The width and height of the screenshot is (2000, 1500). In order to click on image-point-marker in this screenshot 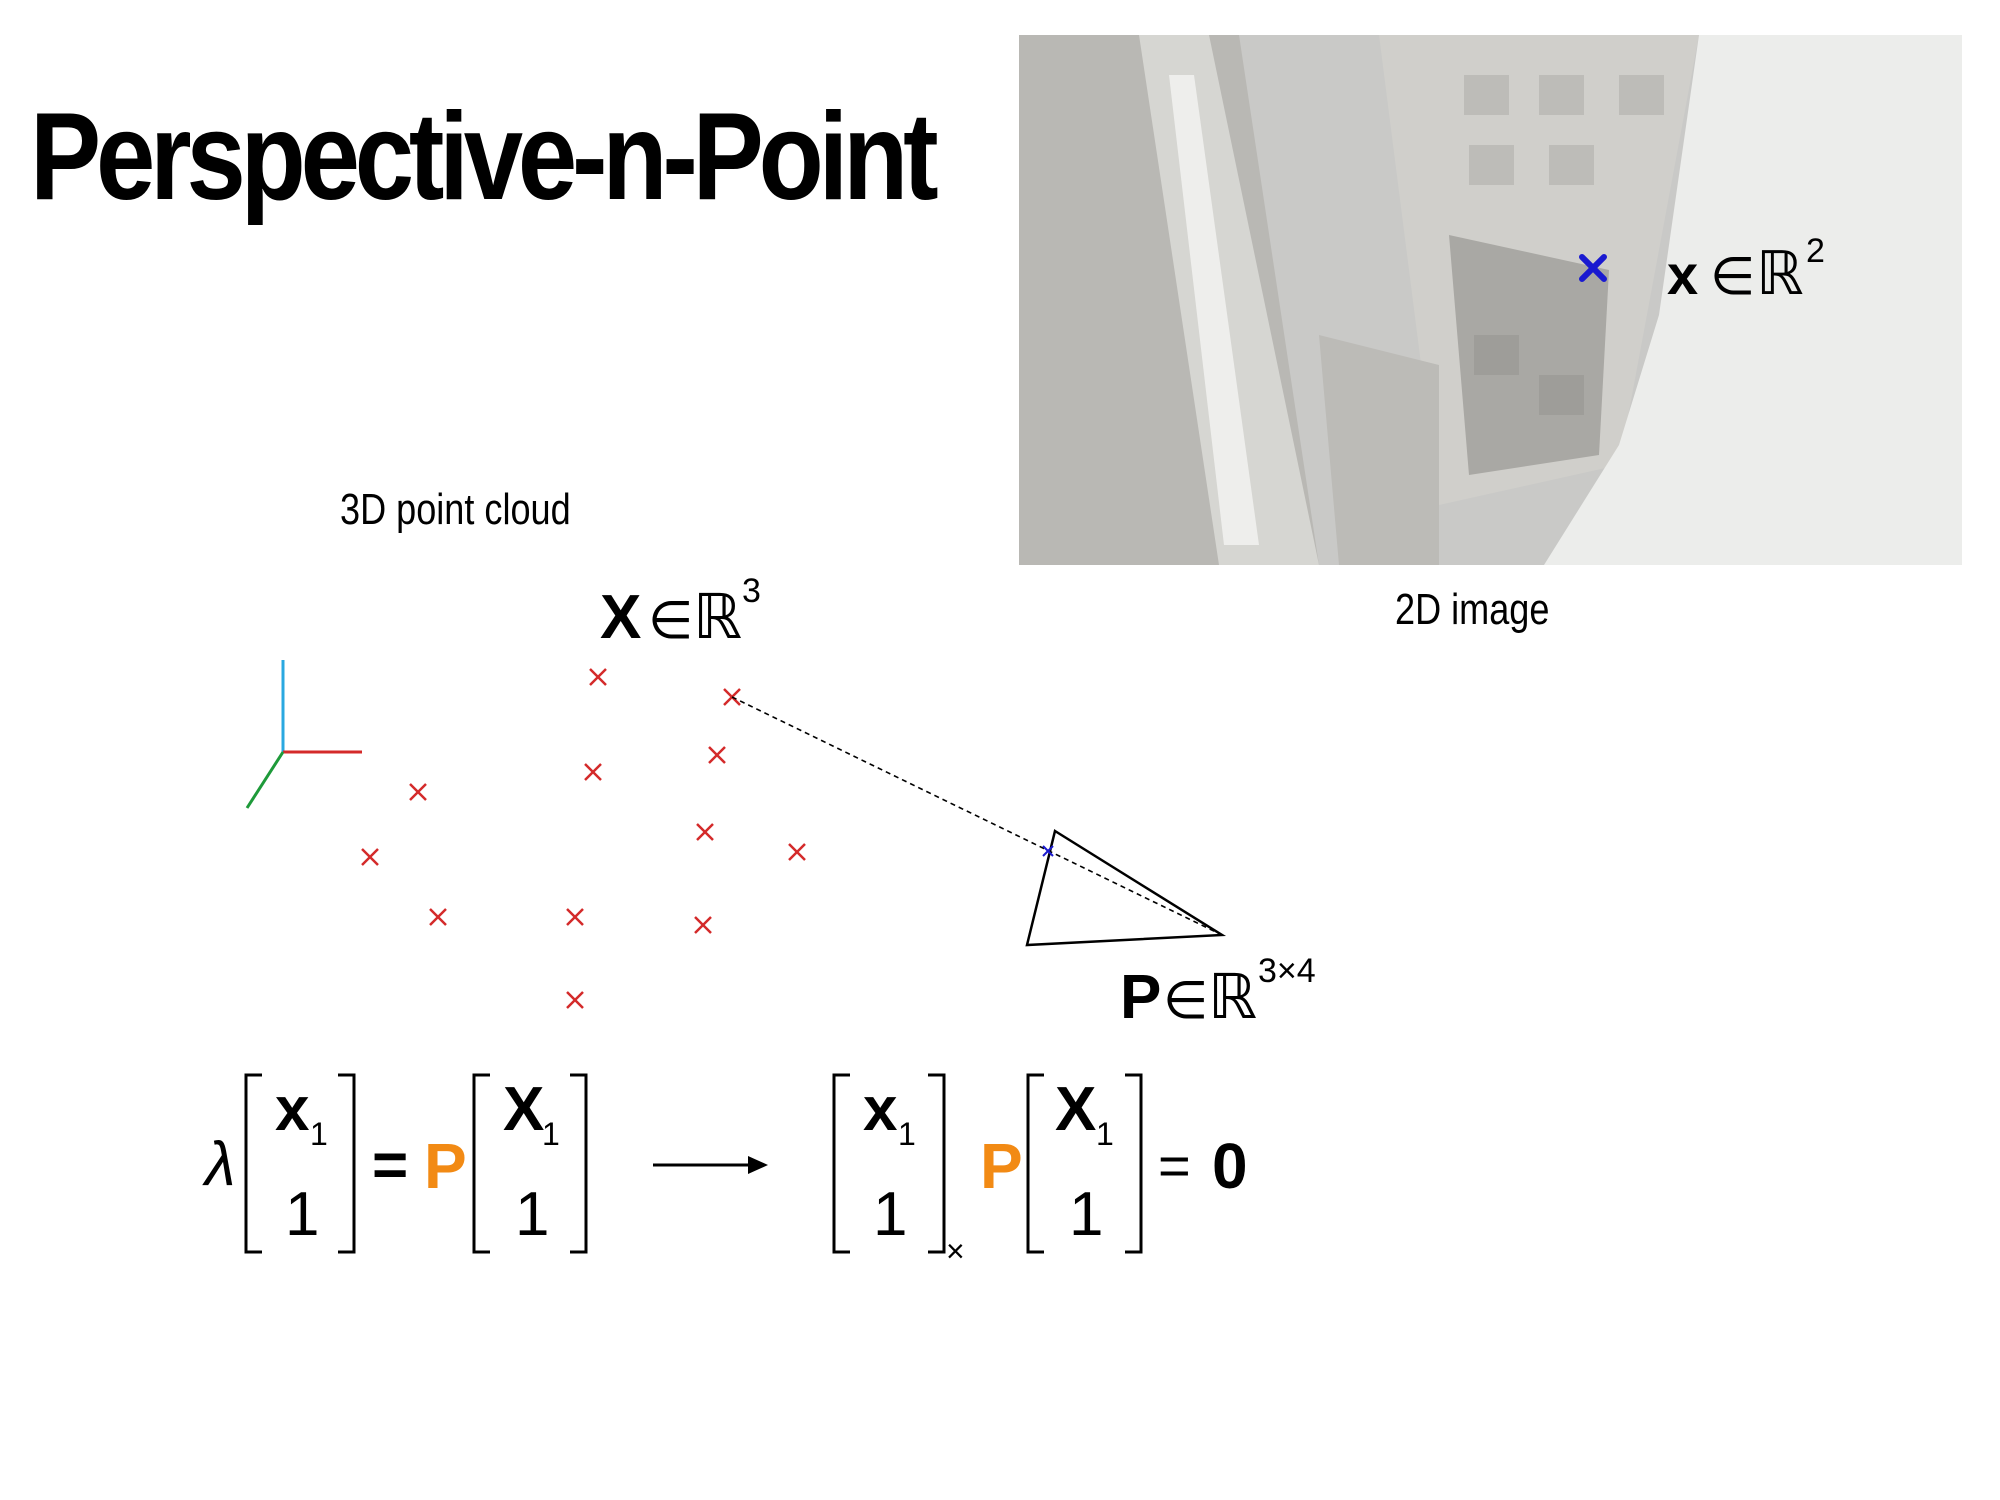, I will do `click(1593, 268)`.